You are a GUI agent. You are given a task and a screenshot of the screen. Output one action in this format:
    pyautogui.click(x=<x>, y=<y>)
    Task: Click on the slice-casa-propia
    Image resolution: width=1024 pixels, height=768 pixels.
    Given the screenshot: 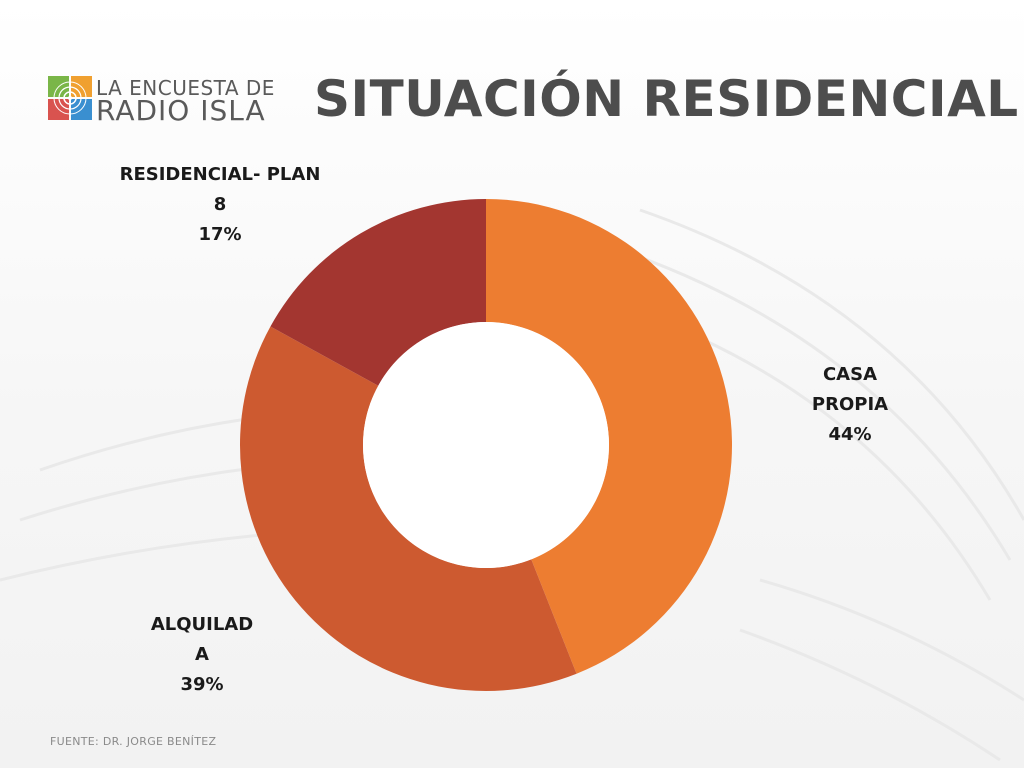 What is the action you would take?
    pyautogui.click(x=609, y=436)
    